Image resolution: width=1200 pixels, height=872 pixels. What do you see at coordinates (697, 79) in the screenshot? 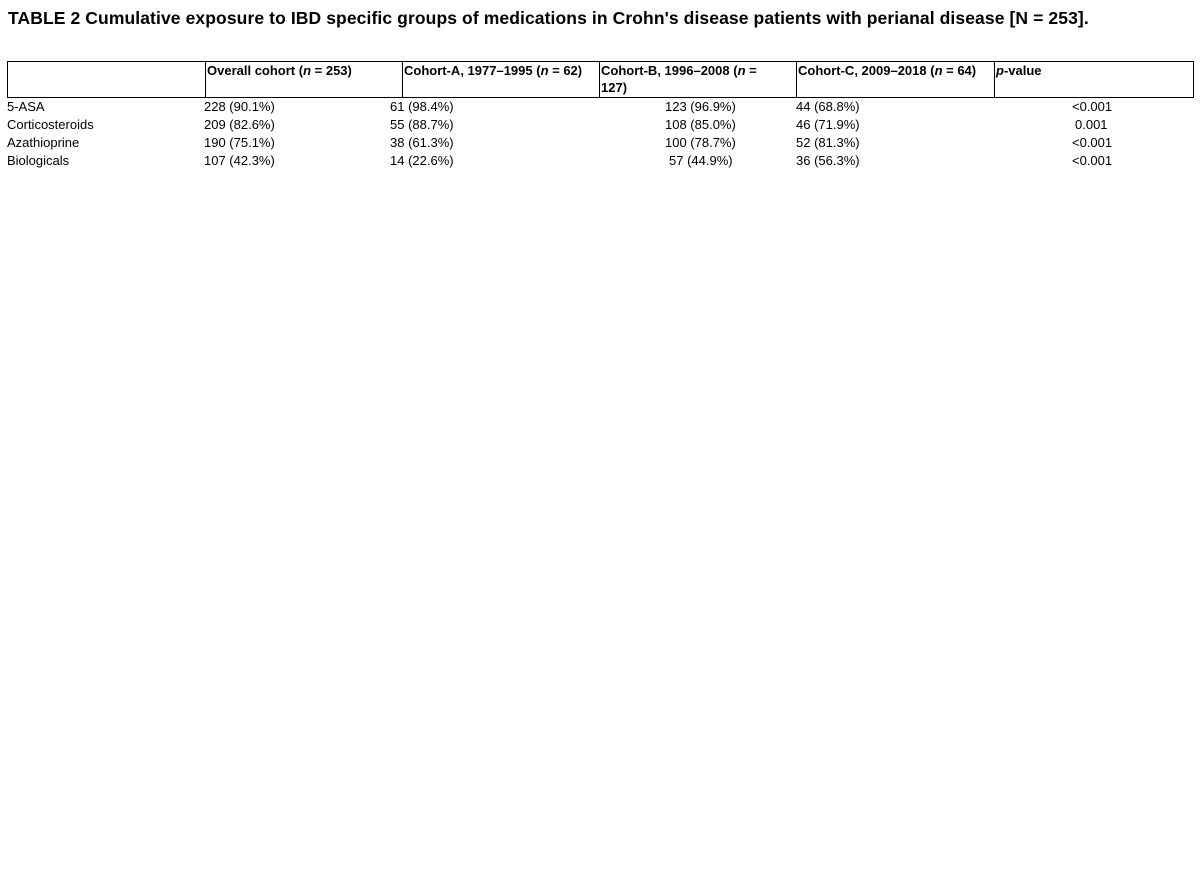
I see `header-cohort-b: Cohort-B, 1996–2008 (n = 127)` at bounding box center [697, 79].